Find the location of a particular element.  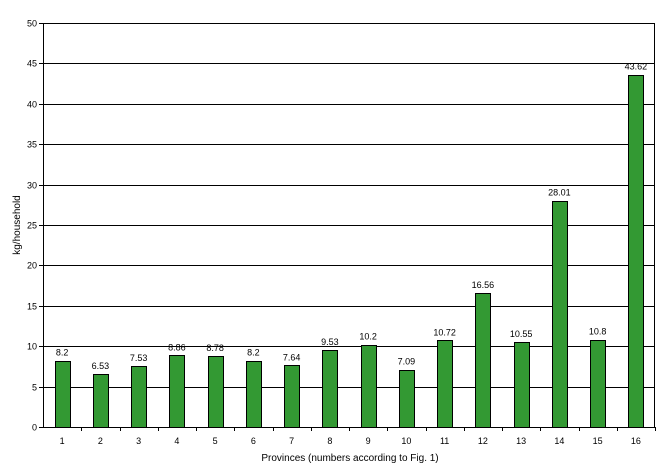

x-tick-label: 1 is located at coordinates (62, 441).